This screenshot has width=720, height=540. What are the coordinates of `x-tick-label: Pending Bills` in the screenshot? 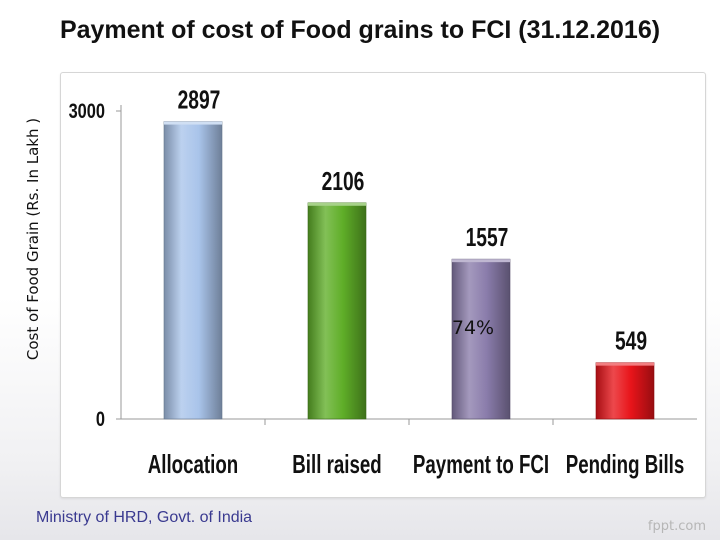 It's located at (625, 464).